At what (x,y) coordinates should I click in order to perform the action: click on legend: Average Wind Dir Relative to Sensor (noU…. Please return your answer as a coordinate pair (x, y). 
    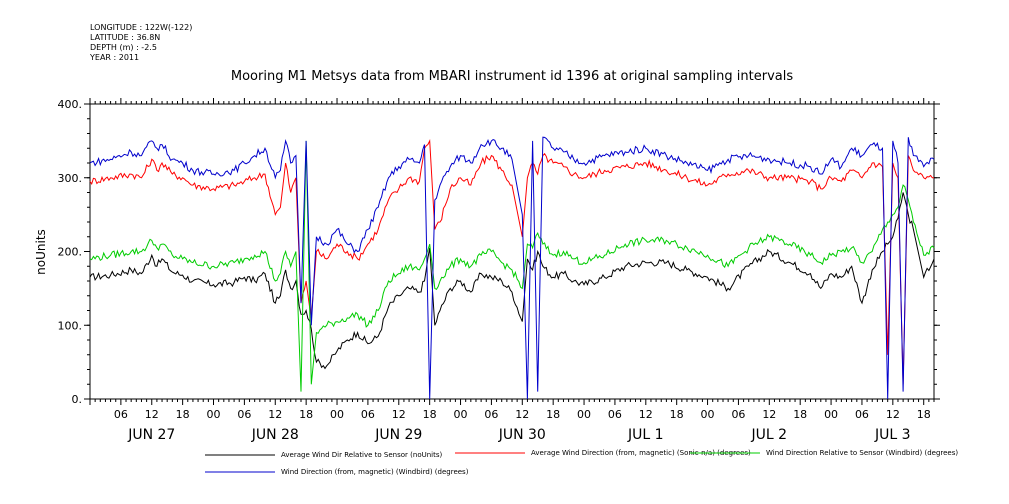
    Looking at the image, I should click on (581, 462).